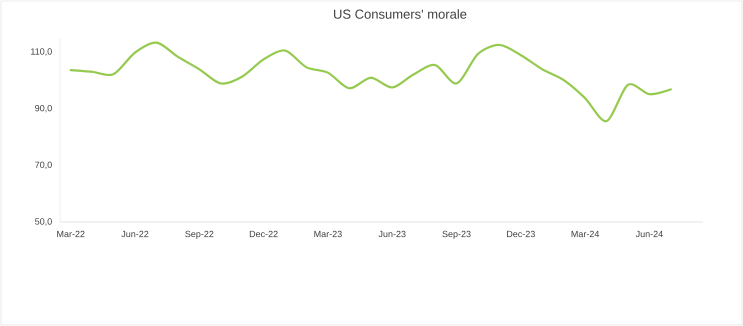  What do you see at coordinates (43, 108) in the screenshot?
I see `y-tick-label: 90,0` at bounding box center [43, 108].